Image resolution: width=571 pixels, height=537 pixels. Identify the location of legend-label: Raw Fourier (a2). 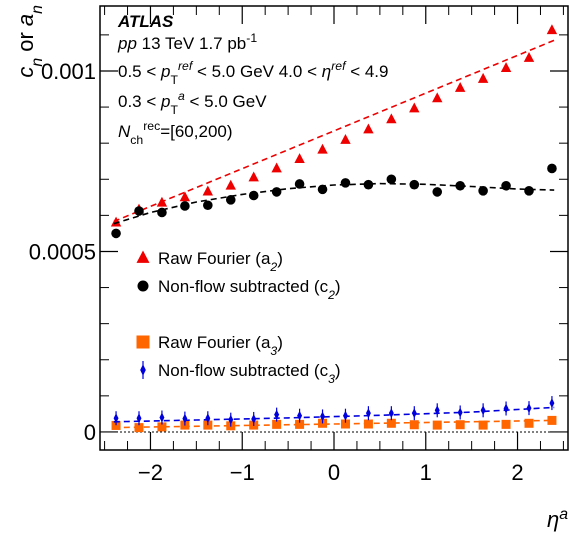
(220, 261).